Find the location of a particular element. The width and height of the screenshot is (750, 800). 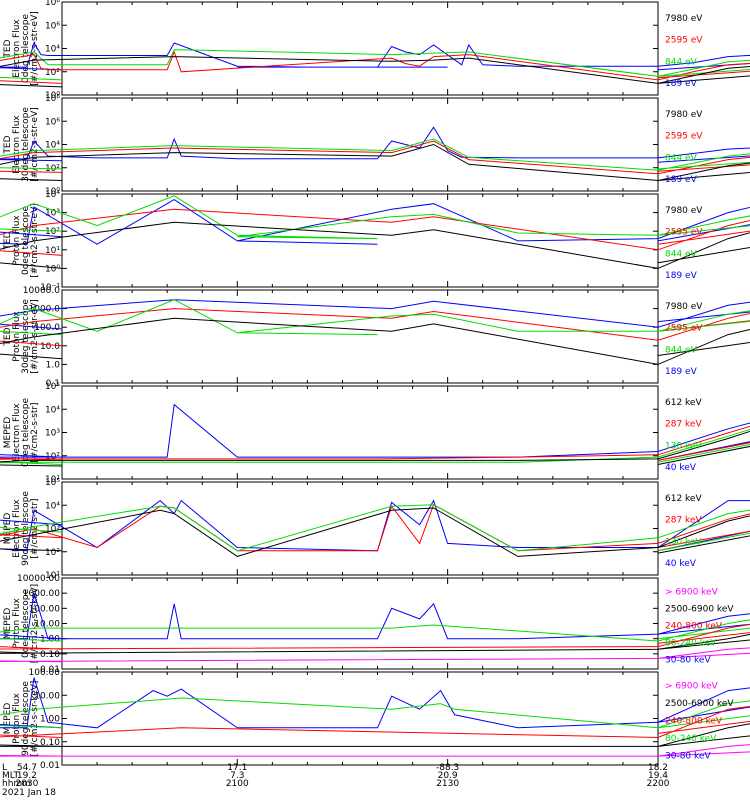

y-tick-label: 1.0 is located at coordinates (53, 365).